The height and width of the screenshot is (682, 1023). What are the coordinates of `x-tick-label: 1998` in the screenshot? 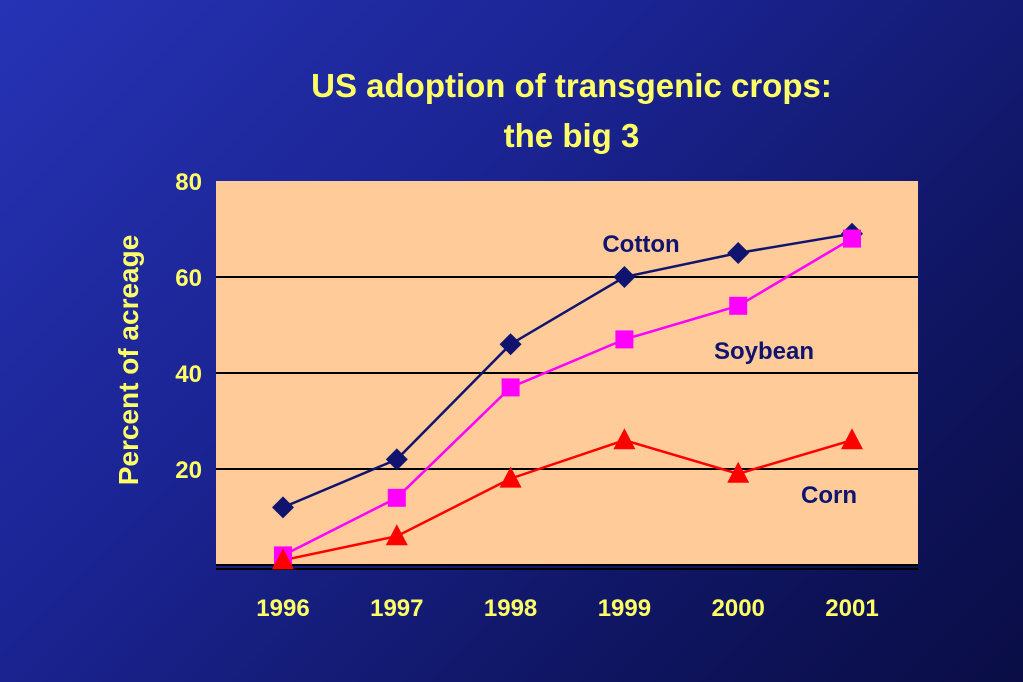 It's located at (510, 608).